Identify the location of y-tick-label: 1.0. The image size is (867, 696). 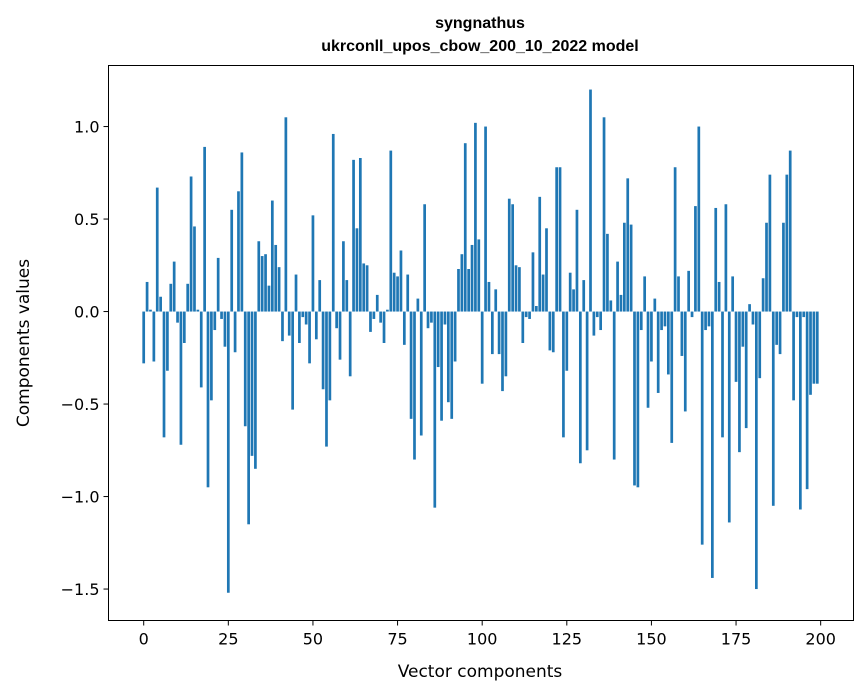
(86, 127).